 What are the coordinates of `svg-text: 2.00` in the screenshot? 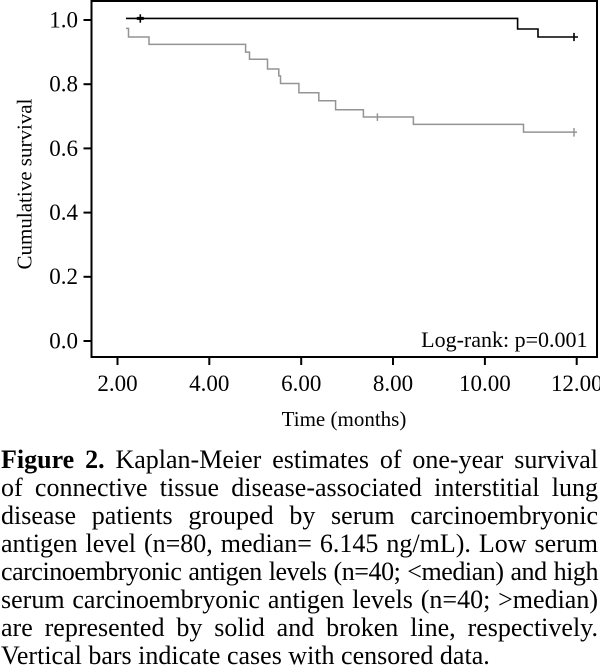 It's located at (117, 383).